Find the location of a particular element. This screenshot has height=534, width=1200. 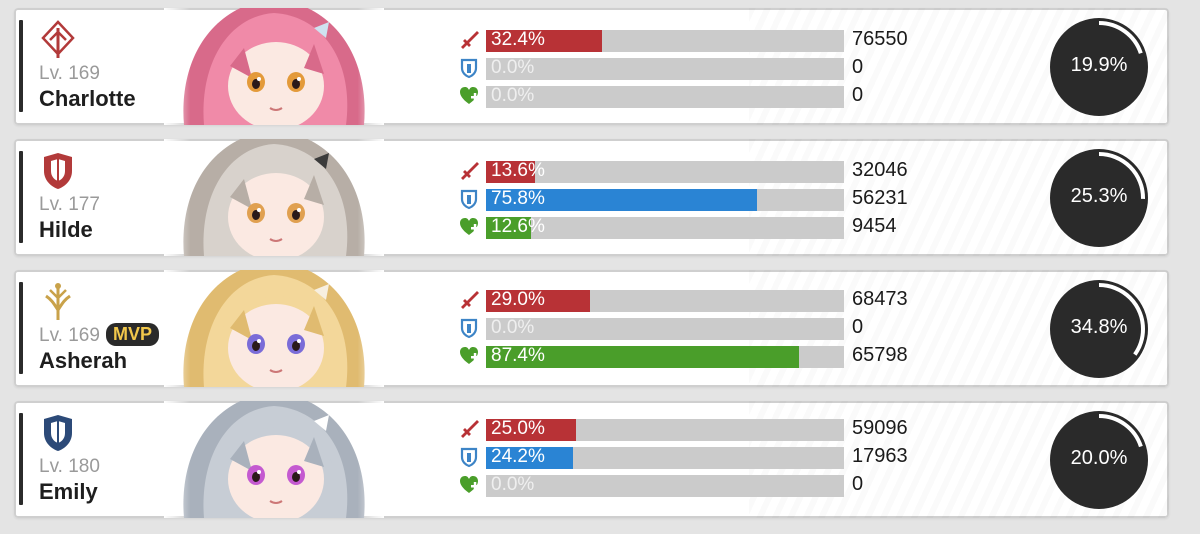

contribution-percent: 19.9% is located at coordinates (1099, 65).